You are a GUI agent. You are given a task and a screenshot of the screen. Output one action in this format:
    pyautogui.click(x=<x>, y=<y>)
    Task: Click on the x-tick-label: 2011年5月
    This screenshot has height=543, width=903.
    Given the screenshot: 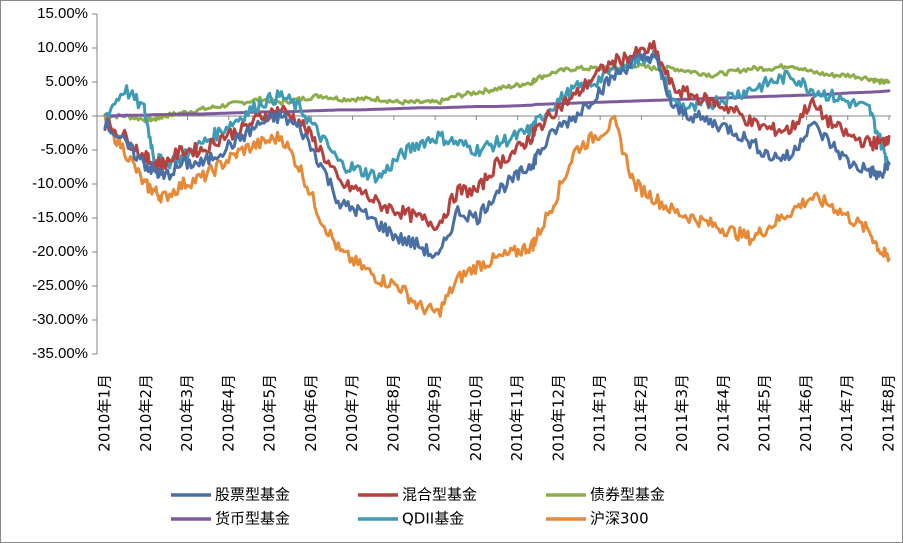 What is the action you would take?
    pyautogui.click(x=765, y=413)
    